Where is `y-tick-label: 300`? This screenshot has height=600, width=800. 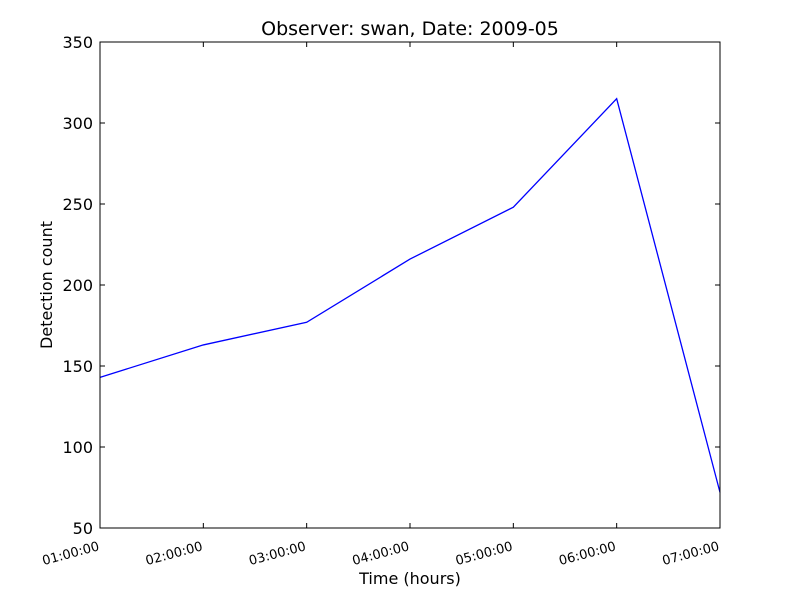 y-tick-label: 300 is located at coordinates (77, 123).